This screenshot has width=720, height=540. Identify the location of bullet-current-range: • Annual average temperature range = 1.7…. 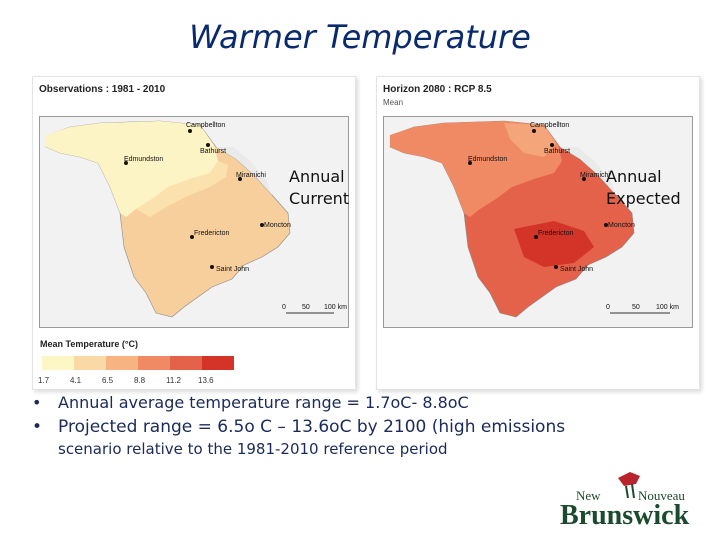
(326, 403).